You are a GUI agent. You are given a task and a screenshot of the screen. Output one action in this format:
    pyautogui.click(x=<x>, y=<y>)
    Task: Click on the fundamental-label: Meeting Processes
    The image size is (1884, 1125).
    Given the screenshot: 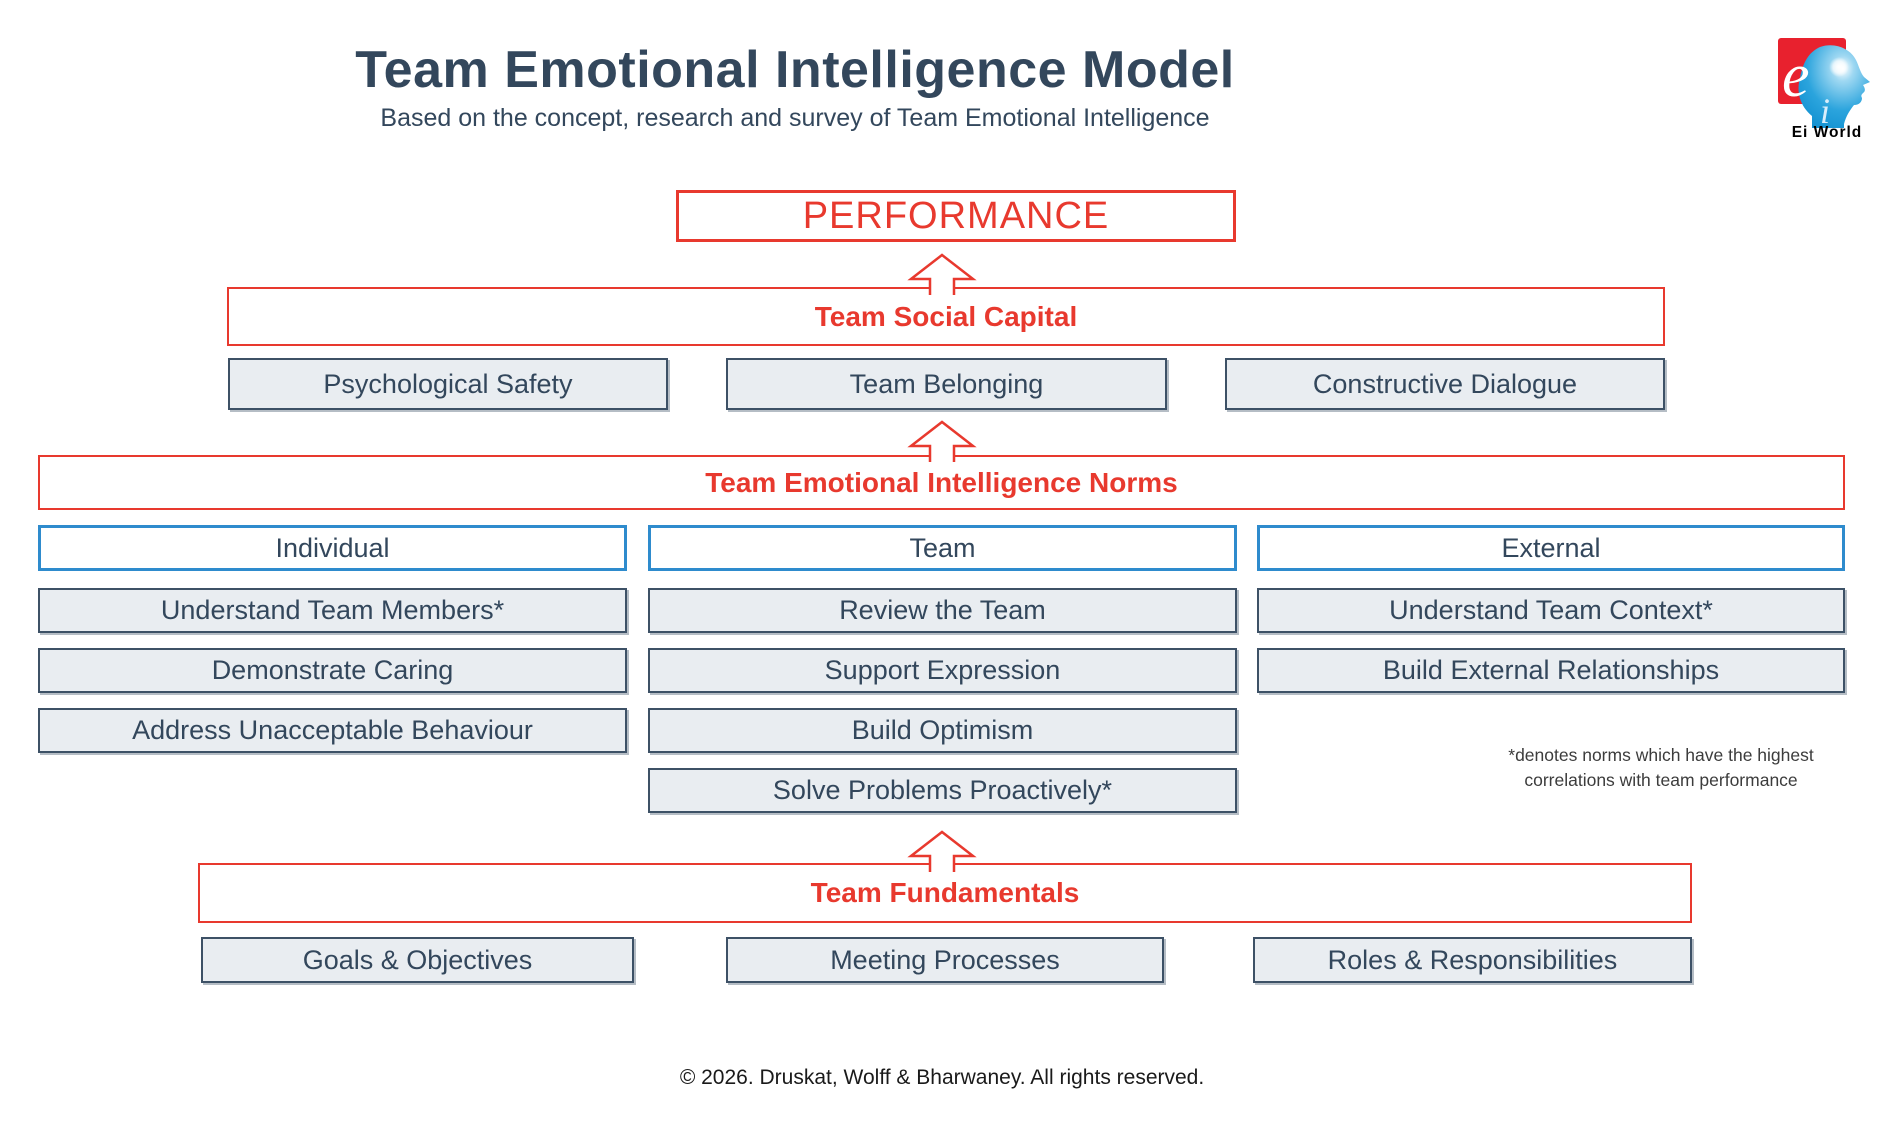 What is the action you would take?
    pyautogui.click(x=945, y=959)
    